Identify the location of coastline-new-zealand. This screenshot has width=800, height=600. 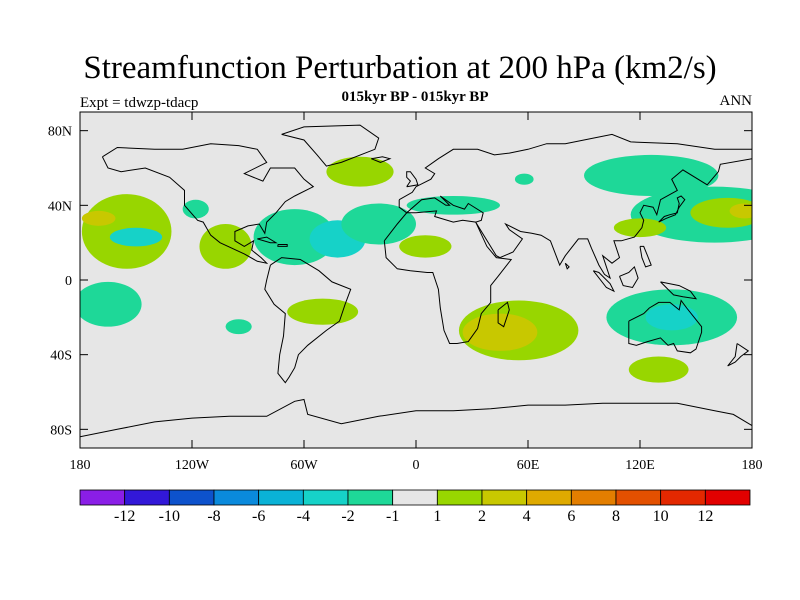
(738, 355).